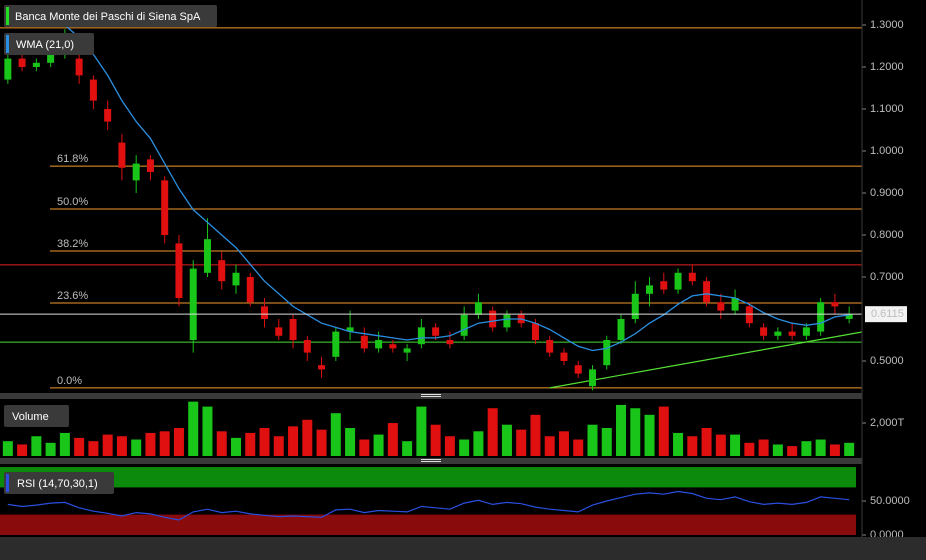 This screenshot has width=926, height=560. Describe the element at coordinates (887, 151) in the screenshot. I see `y-tick-label: 1.0000` at that location.